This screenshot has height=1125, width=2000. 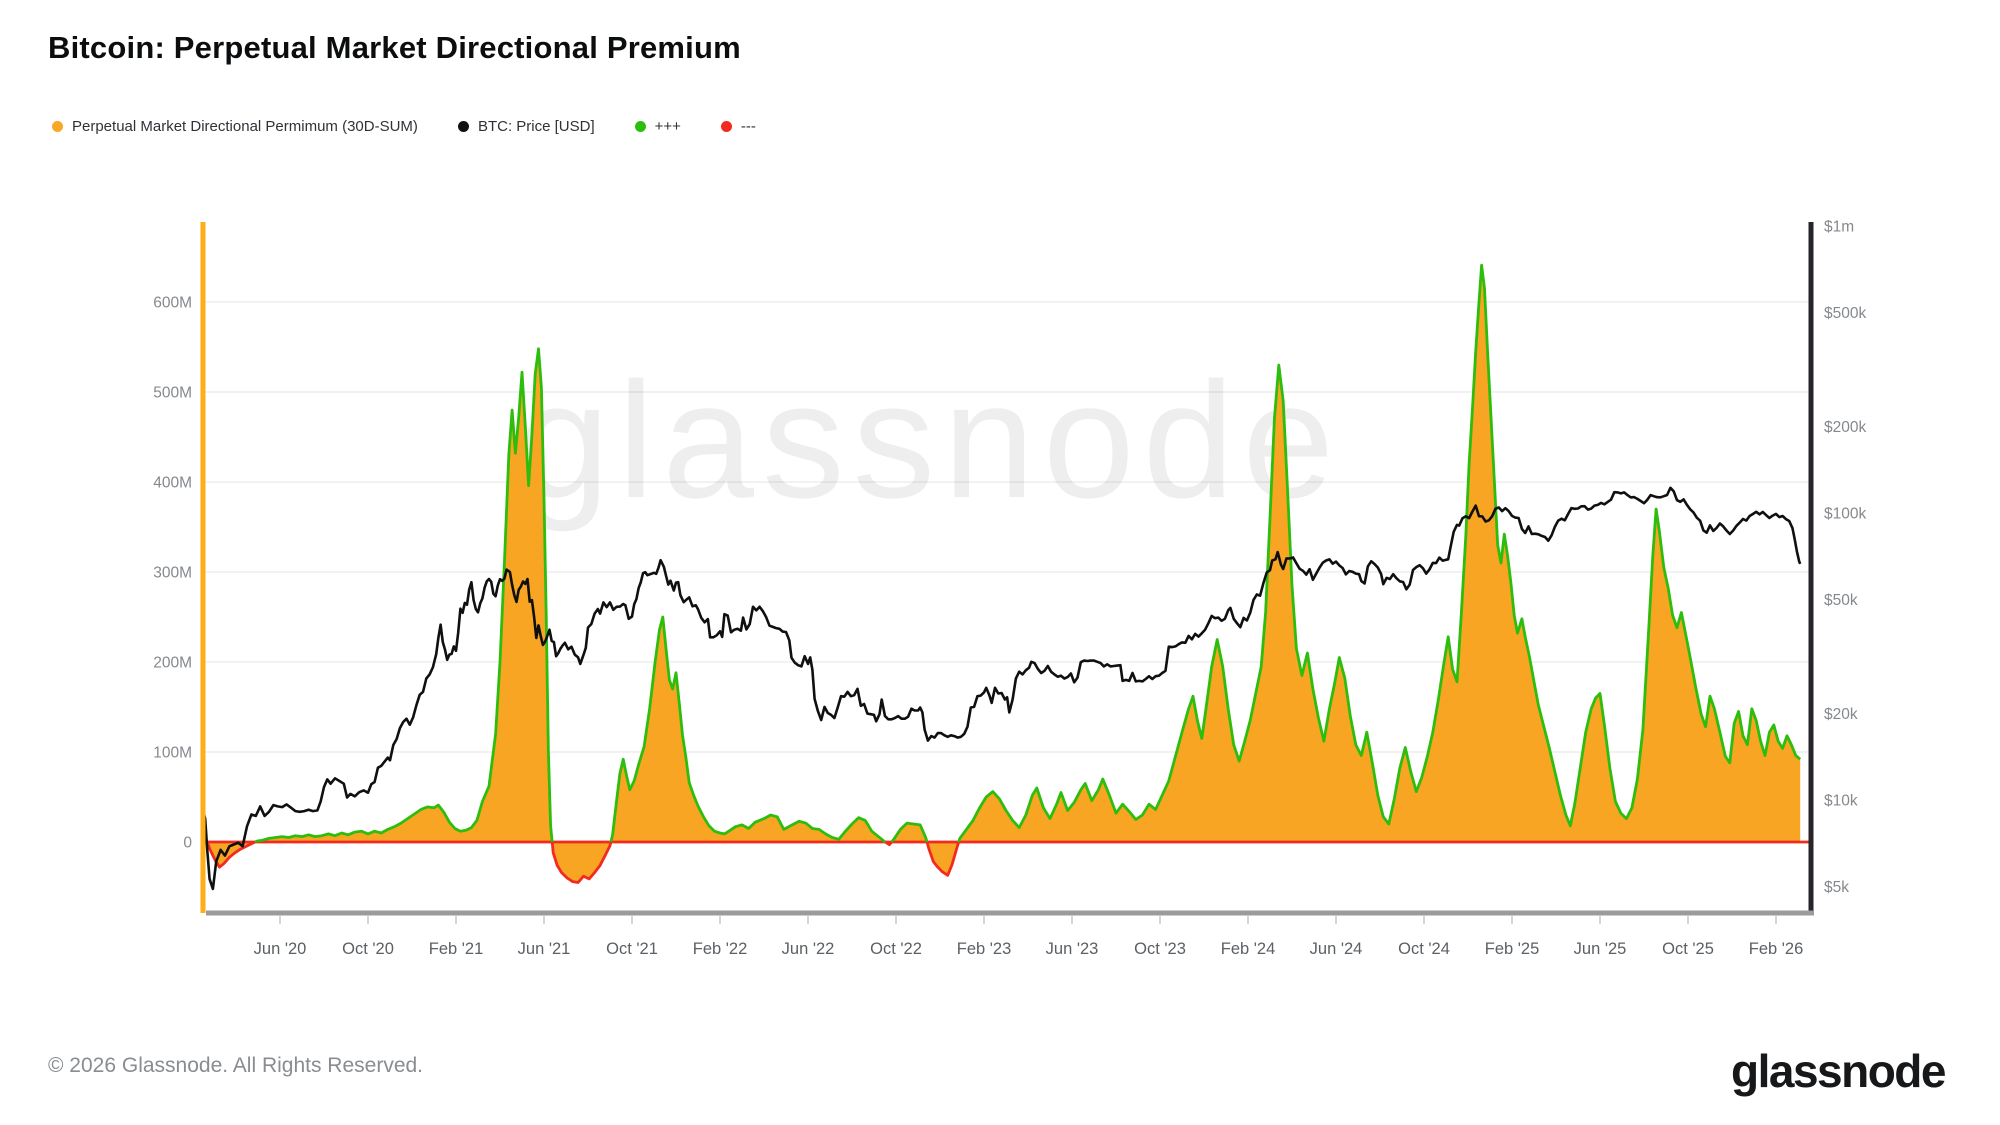 I want to click on svg-text: Feb '25, so click(x=1512, y=949).